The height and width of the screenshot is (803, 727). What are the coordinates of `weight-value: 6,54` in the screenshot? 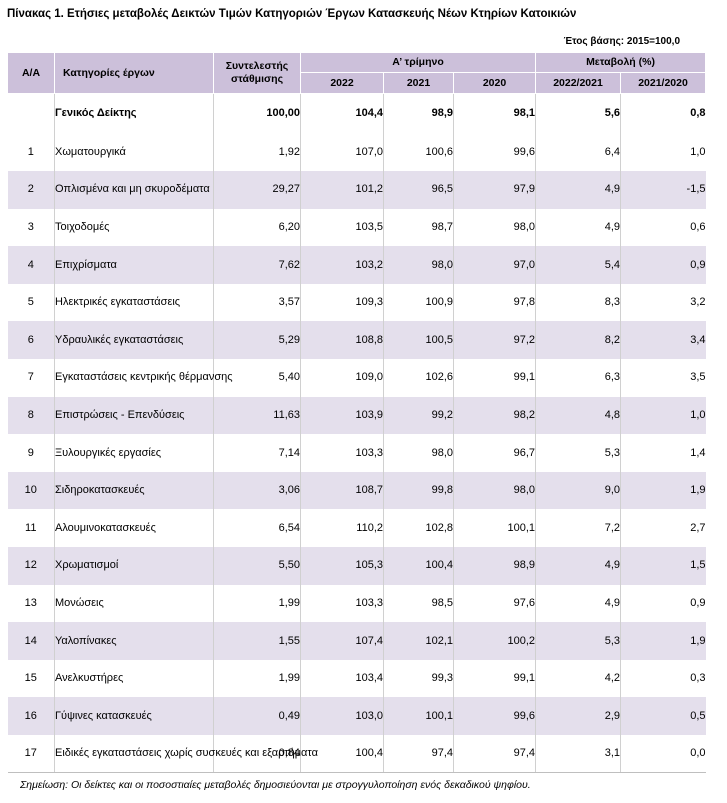 It's located at (257, 528).